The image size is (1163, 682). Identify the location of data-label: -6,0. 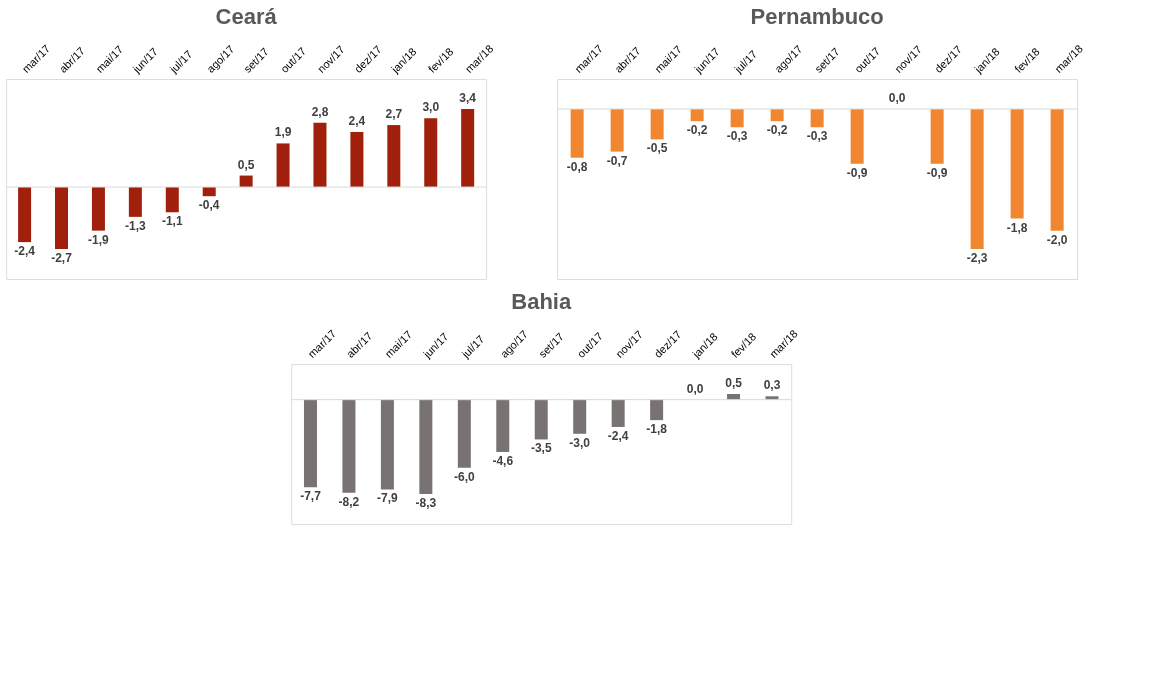
(464, 476).